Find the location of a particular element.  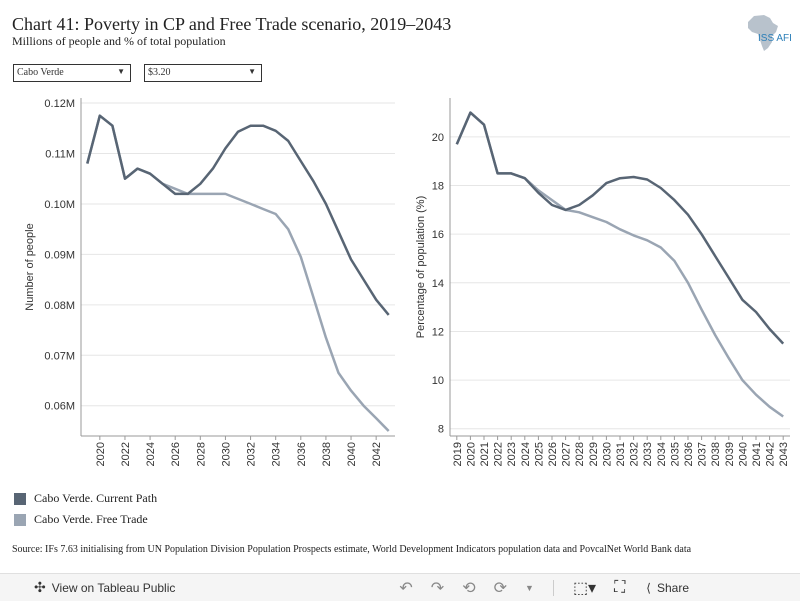

download-icon: ⬚▾ is located at coordinates (584, 588).